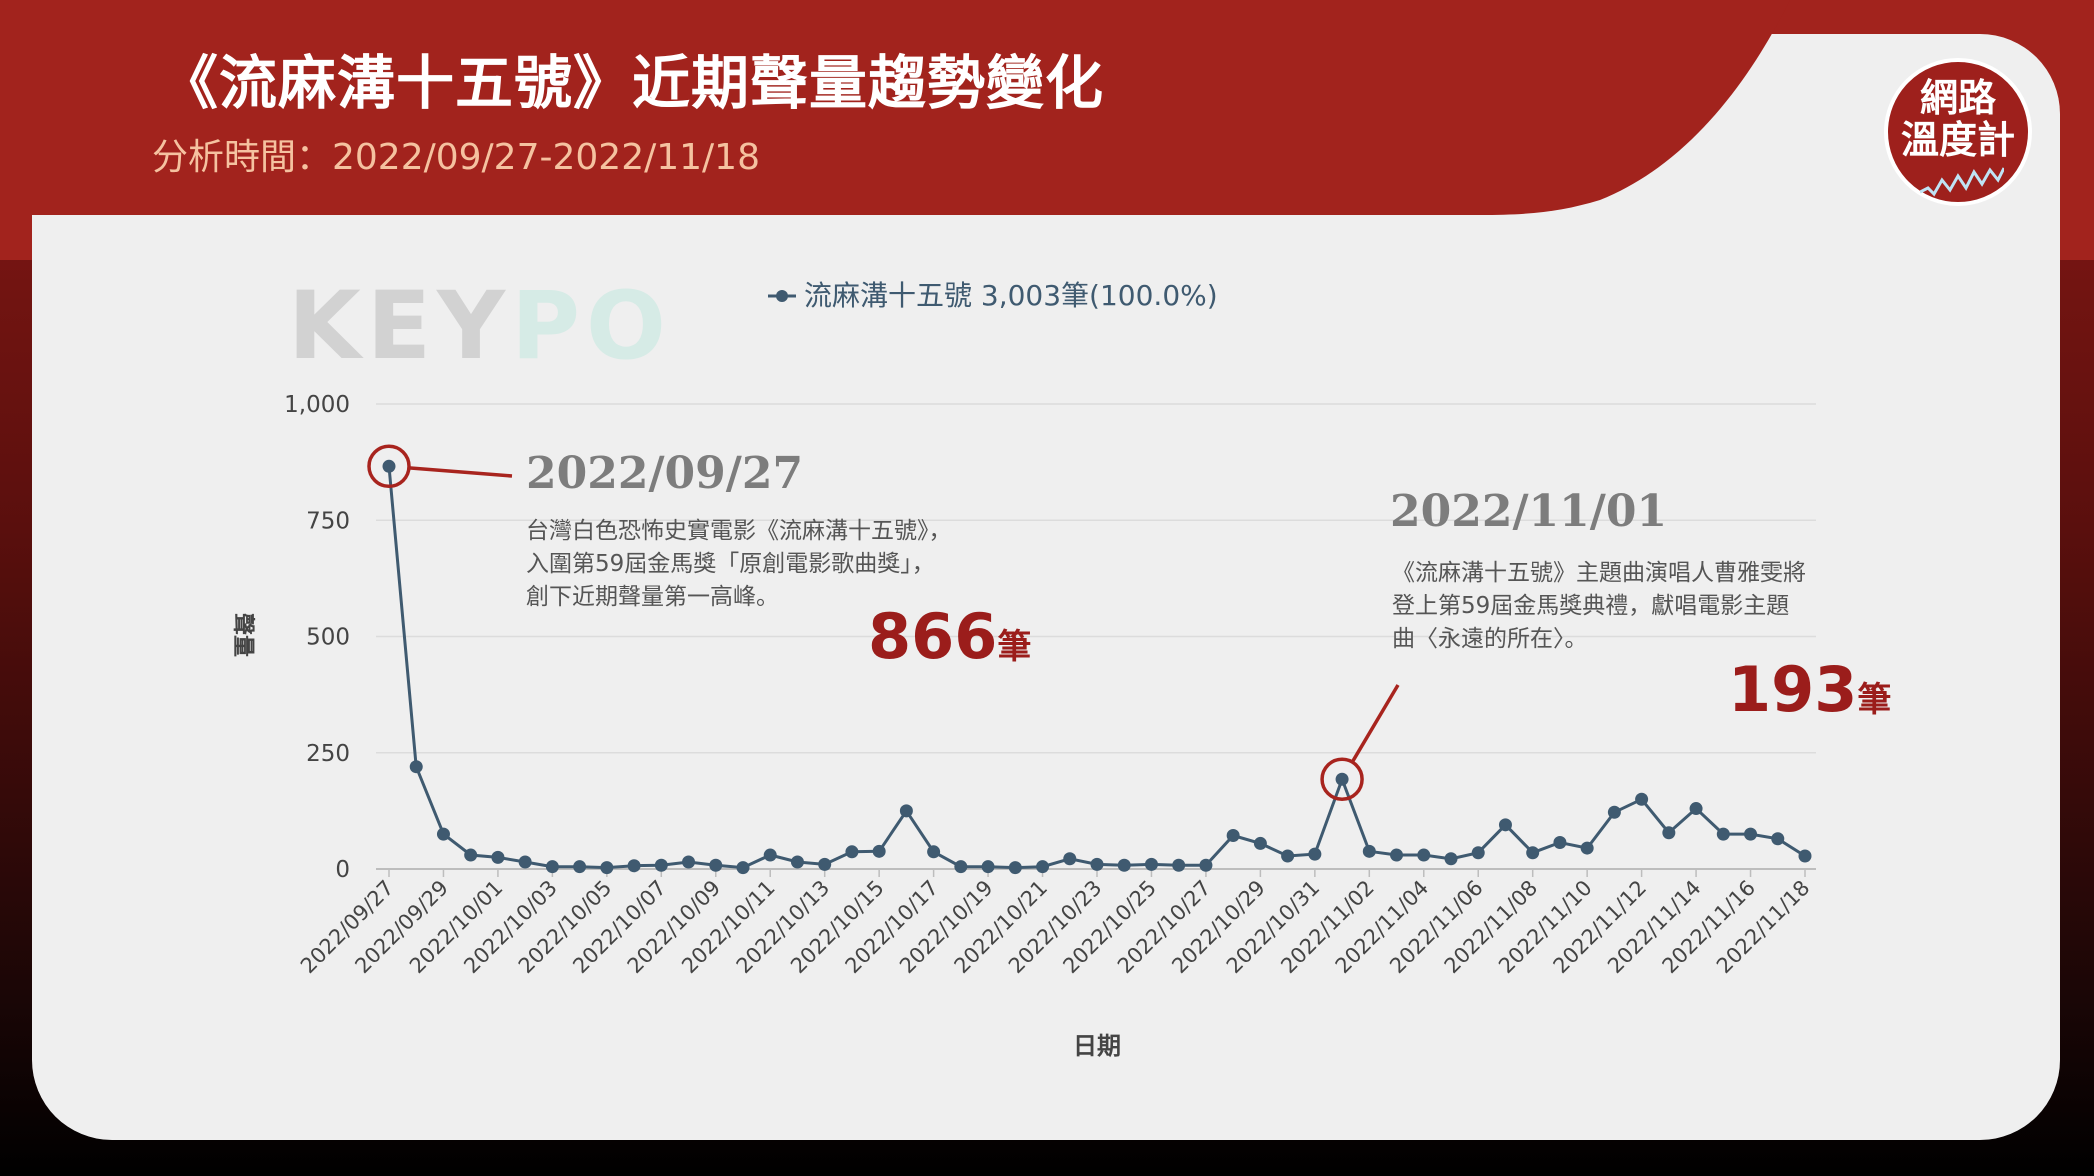 This screenshot has height=1176, width=2094. What do you see at coordinates (400, 326) in the screenshot?
I see `watermark-key: KEY` at bounding box center [400, 326].